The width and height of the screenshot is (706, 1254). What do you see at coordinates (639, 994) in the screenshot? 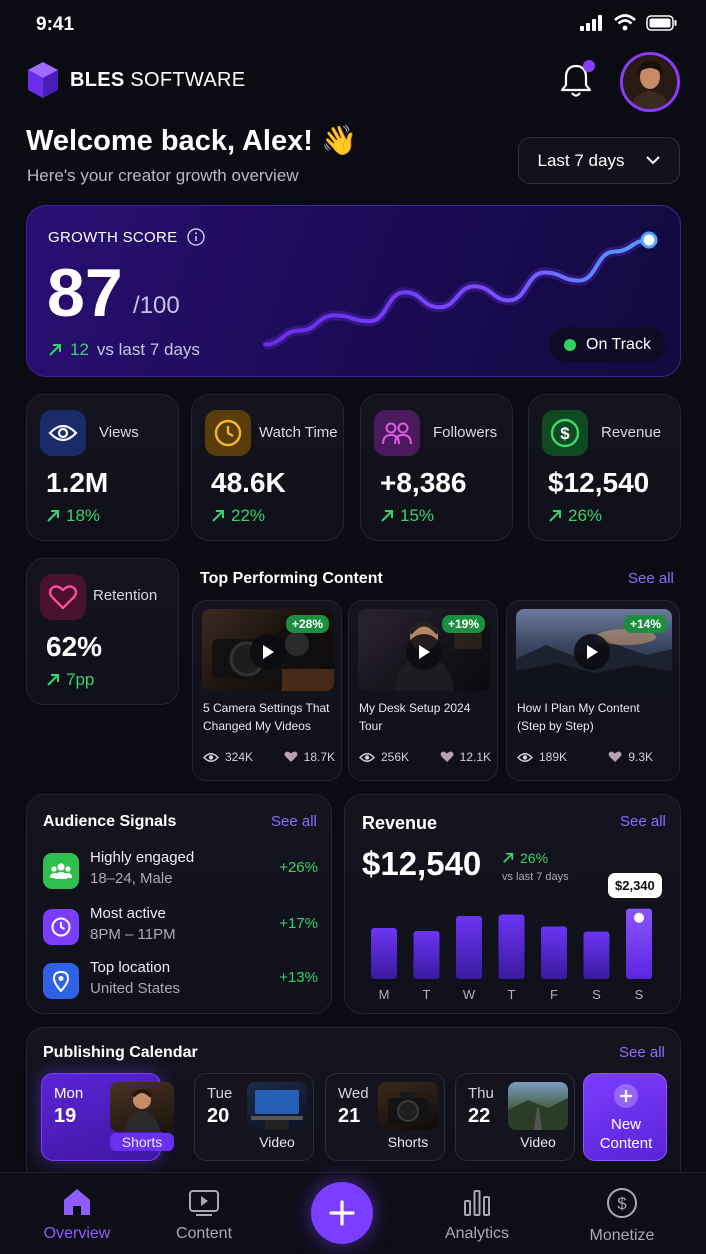
I see `x-tick-label: S` at bounding box center [639, 994].